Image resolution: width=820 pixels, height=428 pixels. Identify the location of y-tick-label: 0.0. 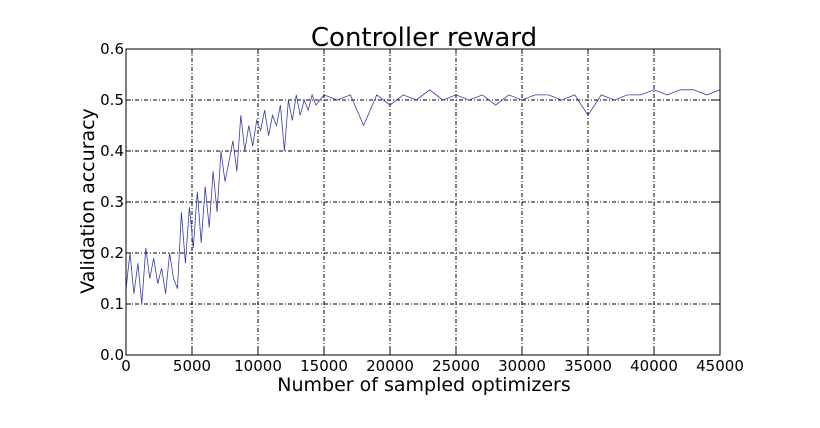
(112, 355).